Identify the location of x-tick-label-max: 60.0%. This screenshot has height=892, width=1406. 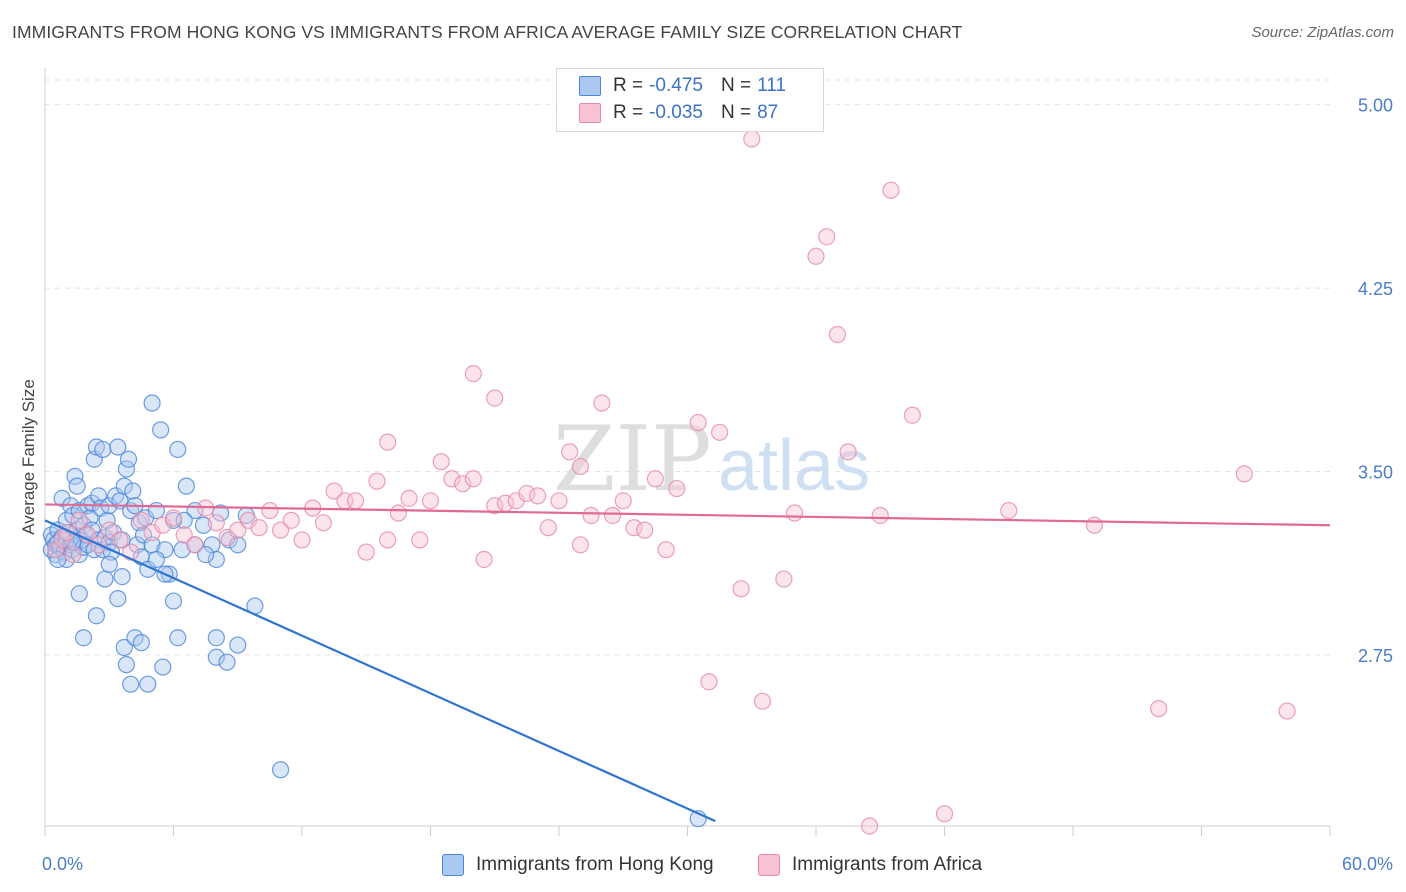
(1367, 864).